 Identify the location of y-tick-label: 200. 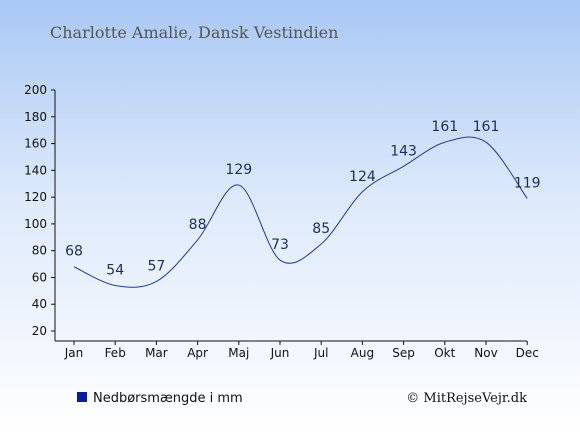
(35, 90).